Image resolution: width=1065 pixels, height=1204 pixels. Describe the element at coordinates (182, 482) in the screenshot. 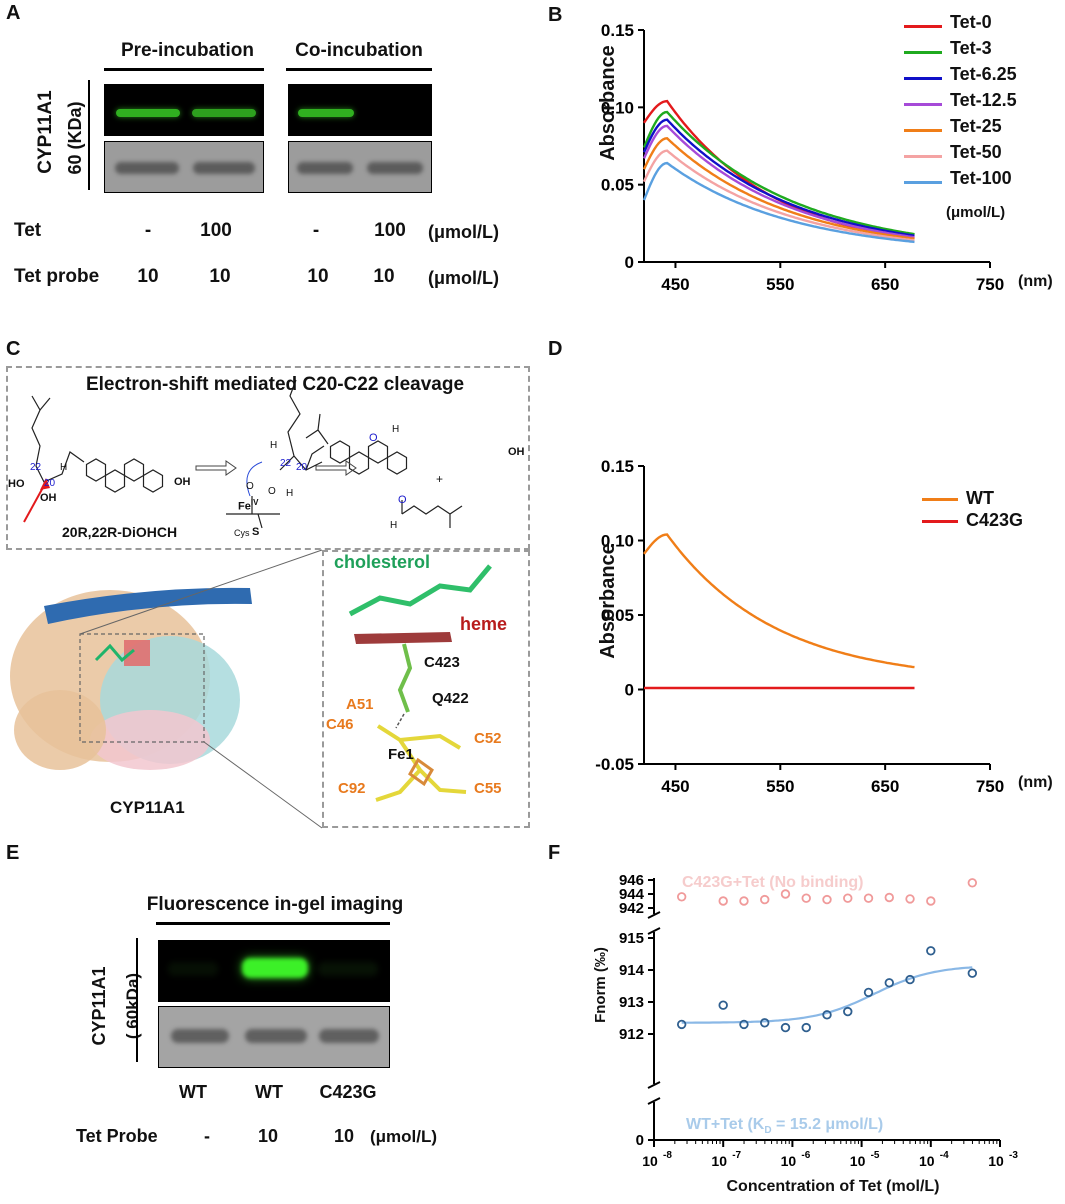

I see `oh-label-3: OH` at that location.